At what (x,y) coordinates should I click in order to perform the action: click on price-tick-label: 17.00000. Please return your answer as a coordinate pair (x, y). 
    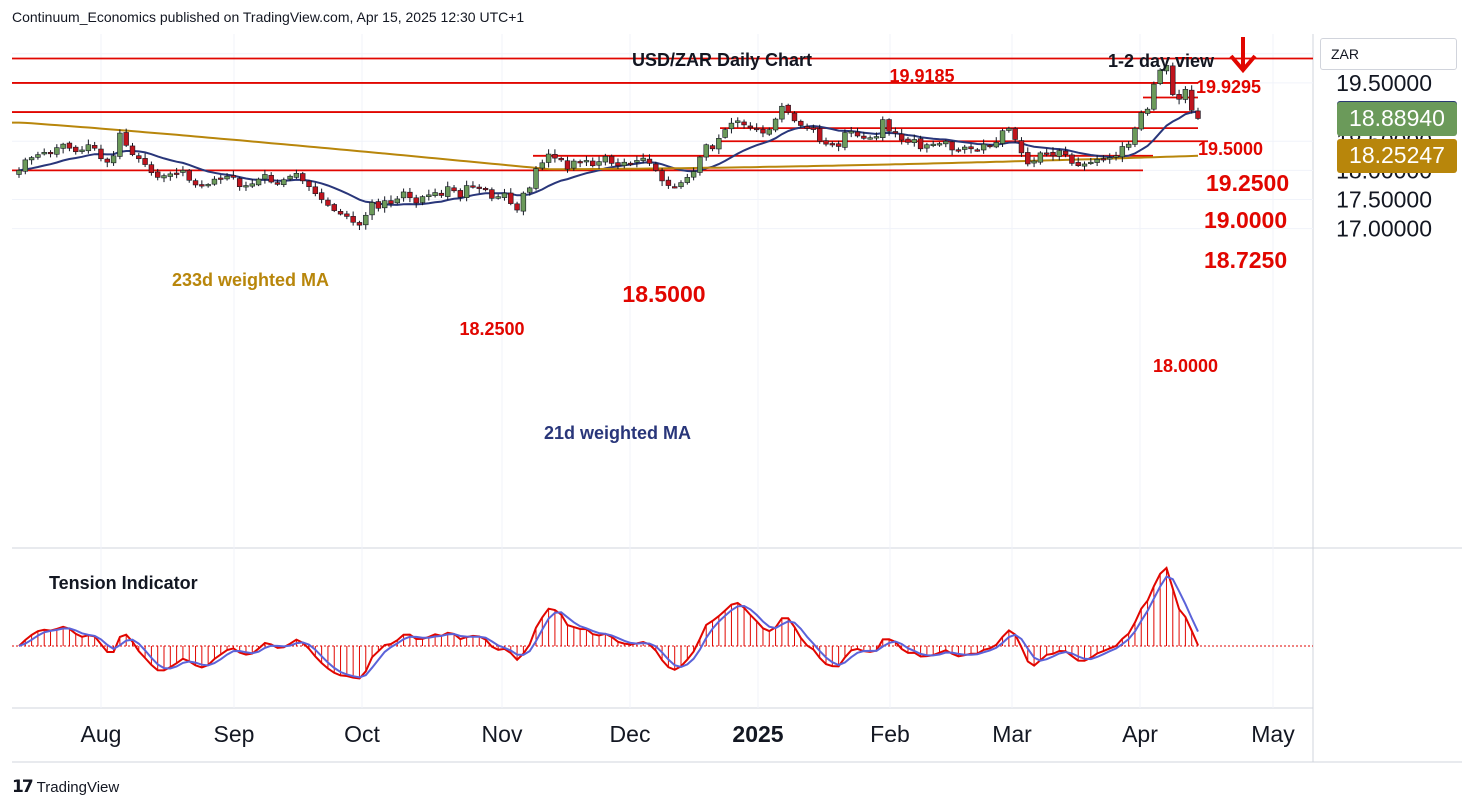
    Looking at the image, I should click on (1384, 229).